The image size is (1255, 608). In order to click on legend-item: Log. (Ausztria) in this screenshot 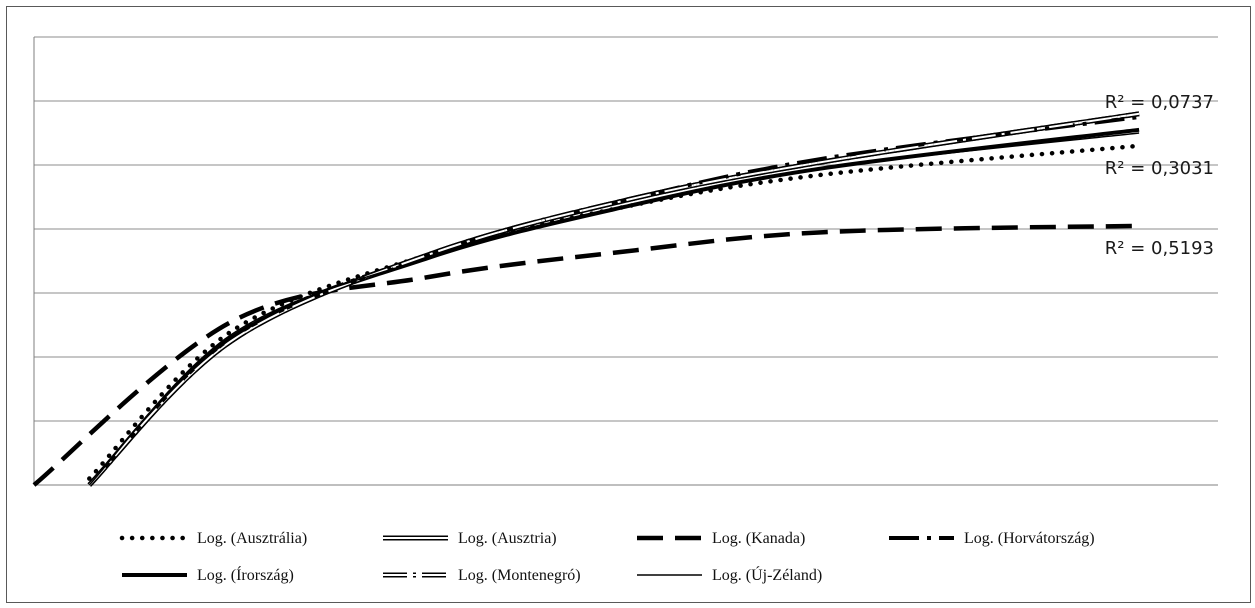, I will do `click(470, 538)`.